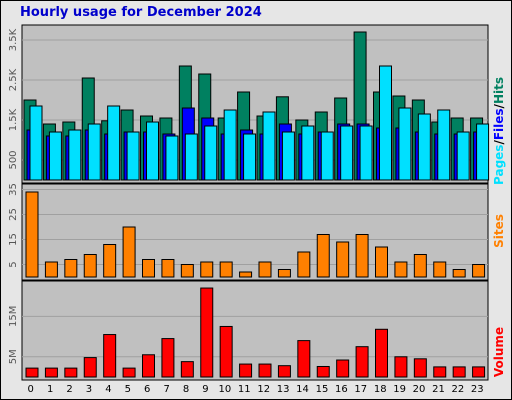 The image size is (512, 400). I want to click on x-tick-label: 19, so click(399, 389).